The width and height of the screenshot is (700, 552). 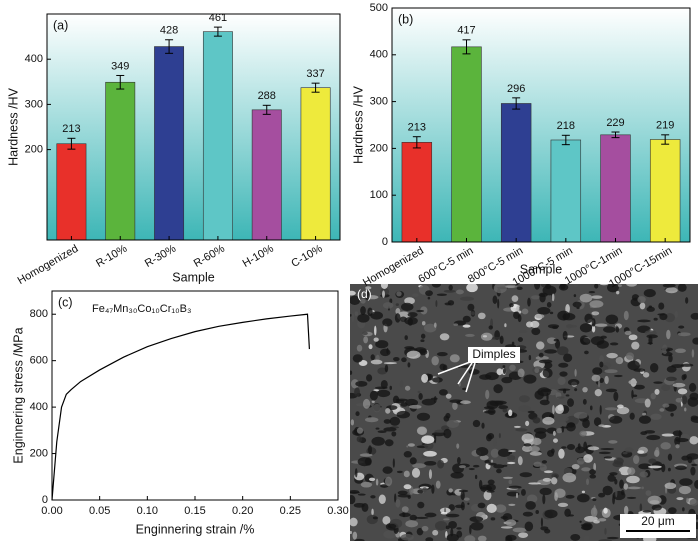 What do you see at coordinates (456, 377) in the screenshot?
I see `arrows` at bounding box center [456, 377].